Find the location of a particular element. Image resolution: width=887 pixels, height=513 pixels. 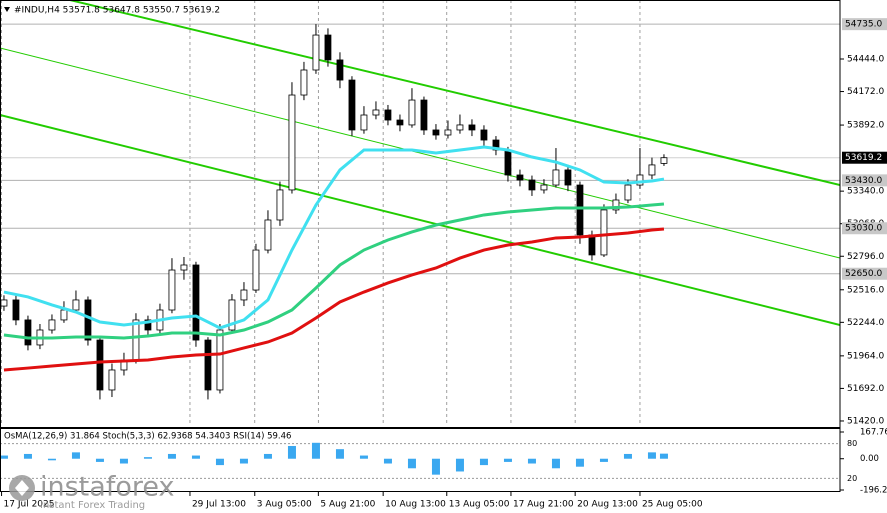

y-tick-label: 52796.0 is located at coordinates (865, 257).